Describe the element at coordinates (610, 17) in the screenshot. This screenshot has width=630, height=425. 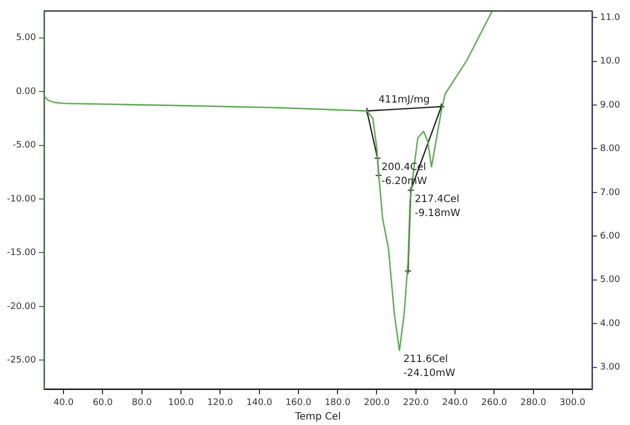
I see `y2-tick-label: 11.0` at that location.